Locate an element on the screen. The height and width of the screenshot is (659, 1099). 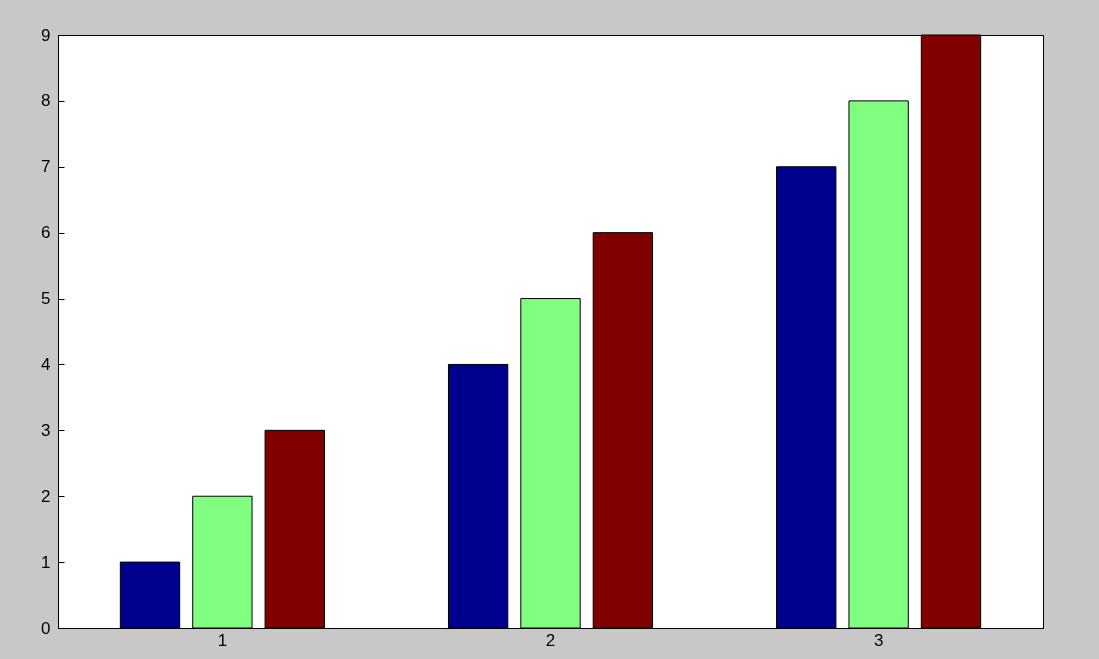
y-tick-label: 2 is located at coordinates (46, 496).